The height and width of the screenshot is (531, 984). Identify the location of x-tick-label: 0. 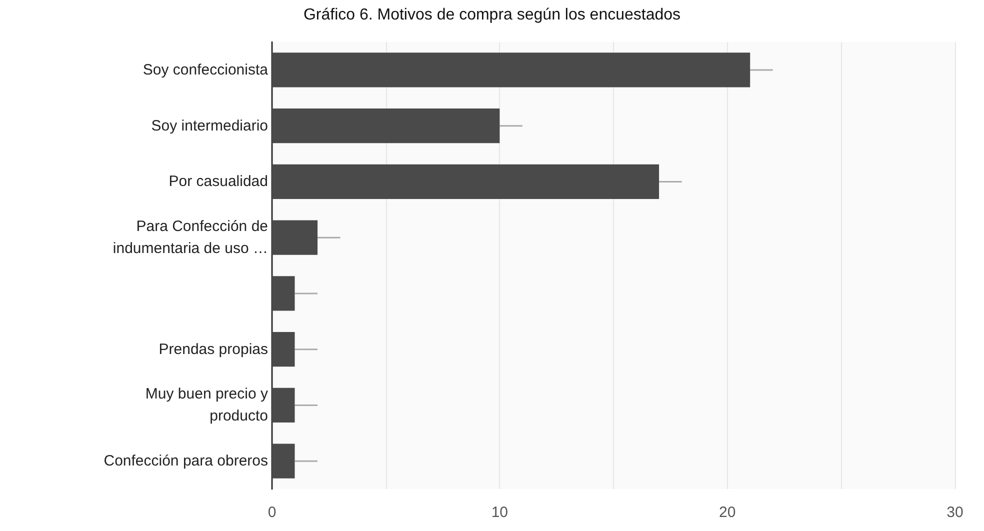
(272, 512).